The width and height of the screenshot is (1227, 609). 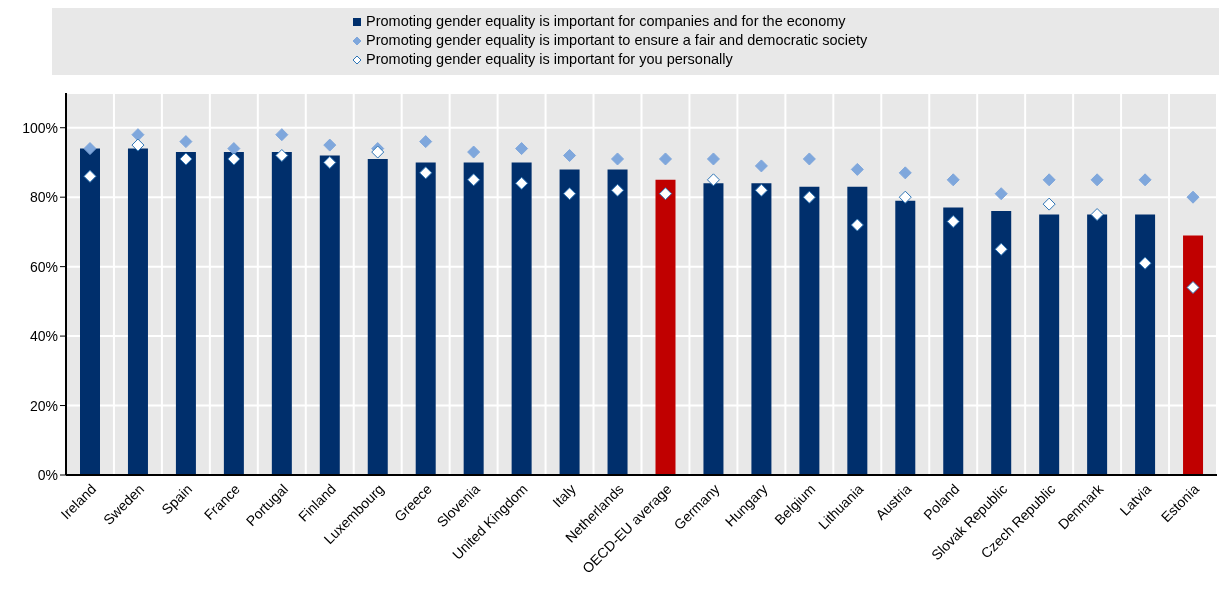 What do you see at coordinates (43, 336) in the screenshot?
I see `y-tick-label: 40%` at bounding box center [43, 336].